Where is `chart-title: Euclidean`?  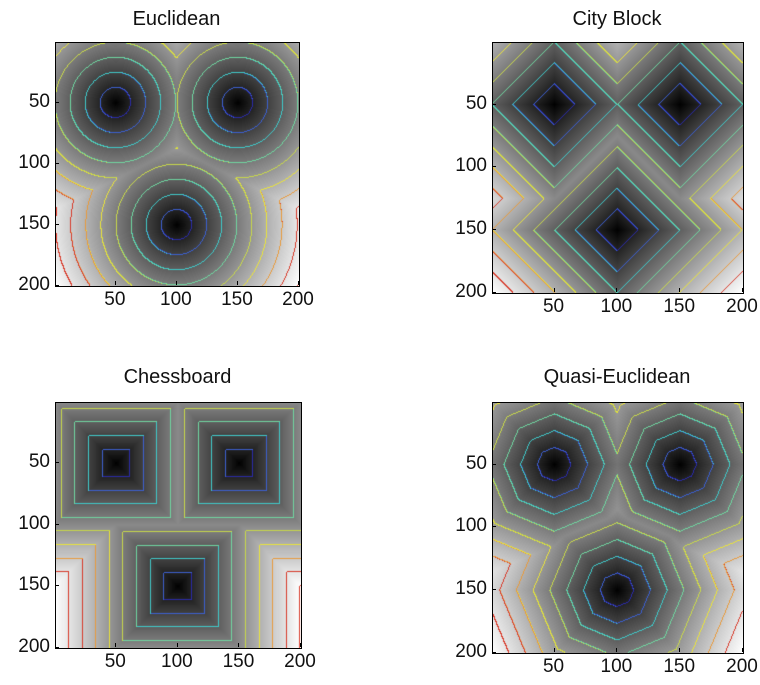
chart-title: Euclidean is located at coordinates (176, 19).